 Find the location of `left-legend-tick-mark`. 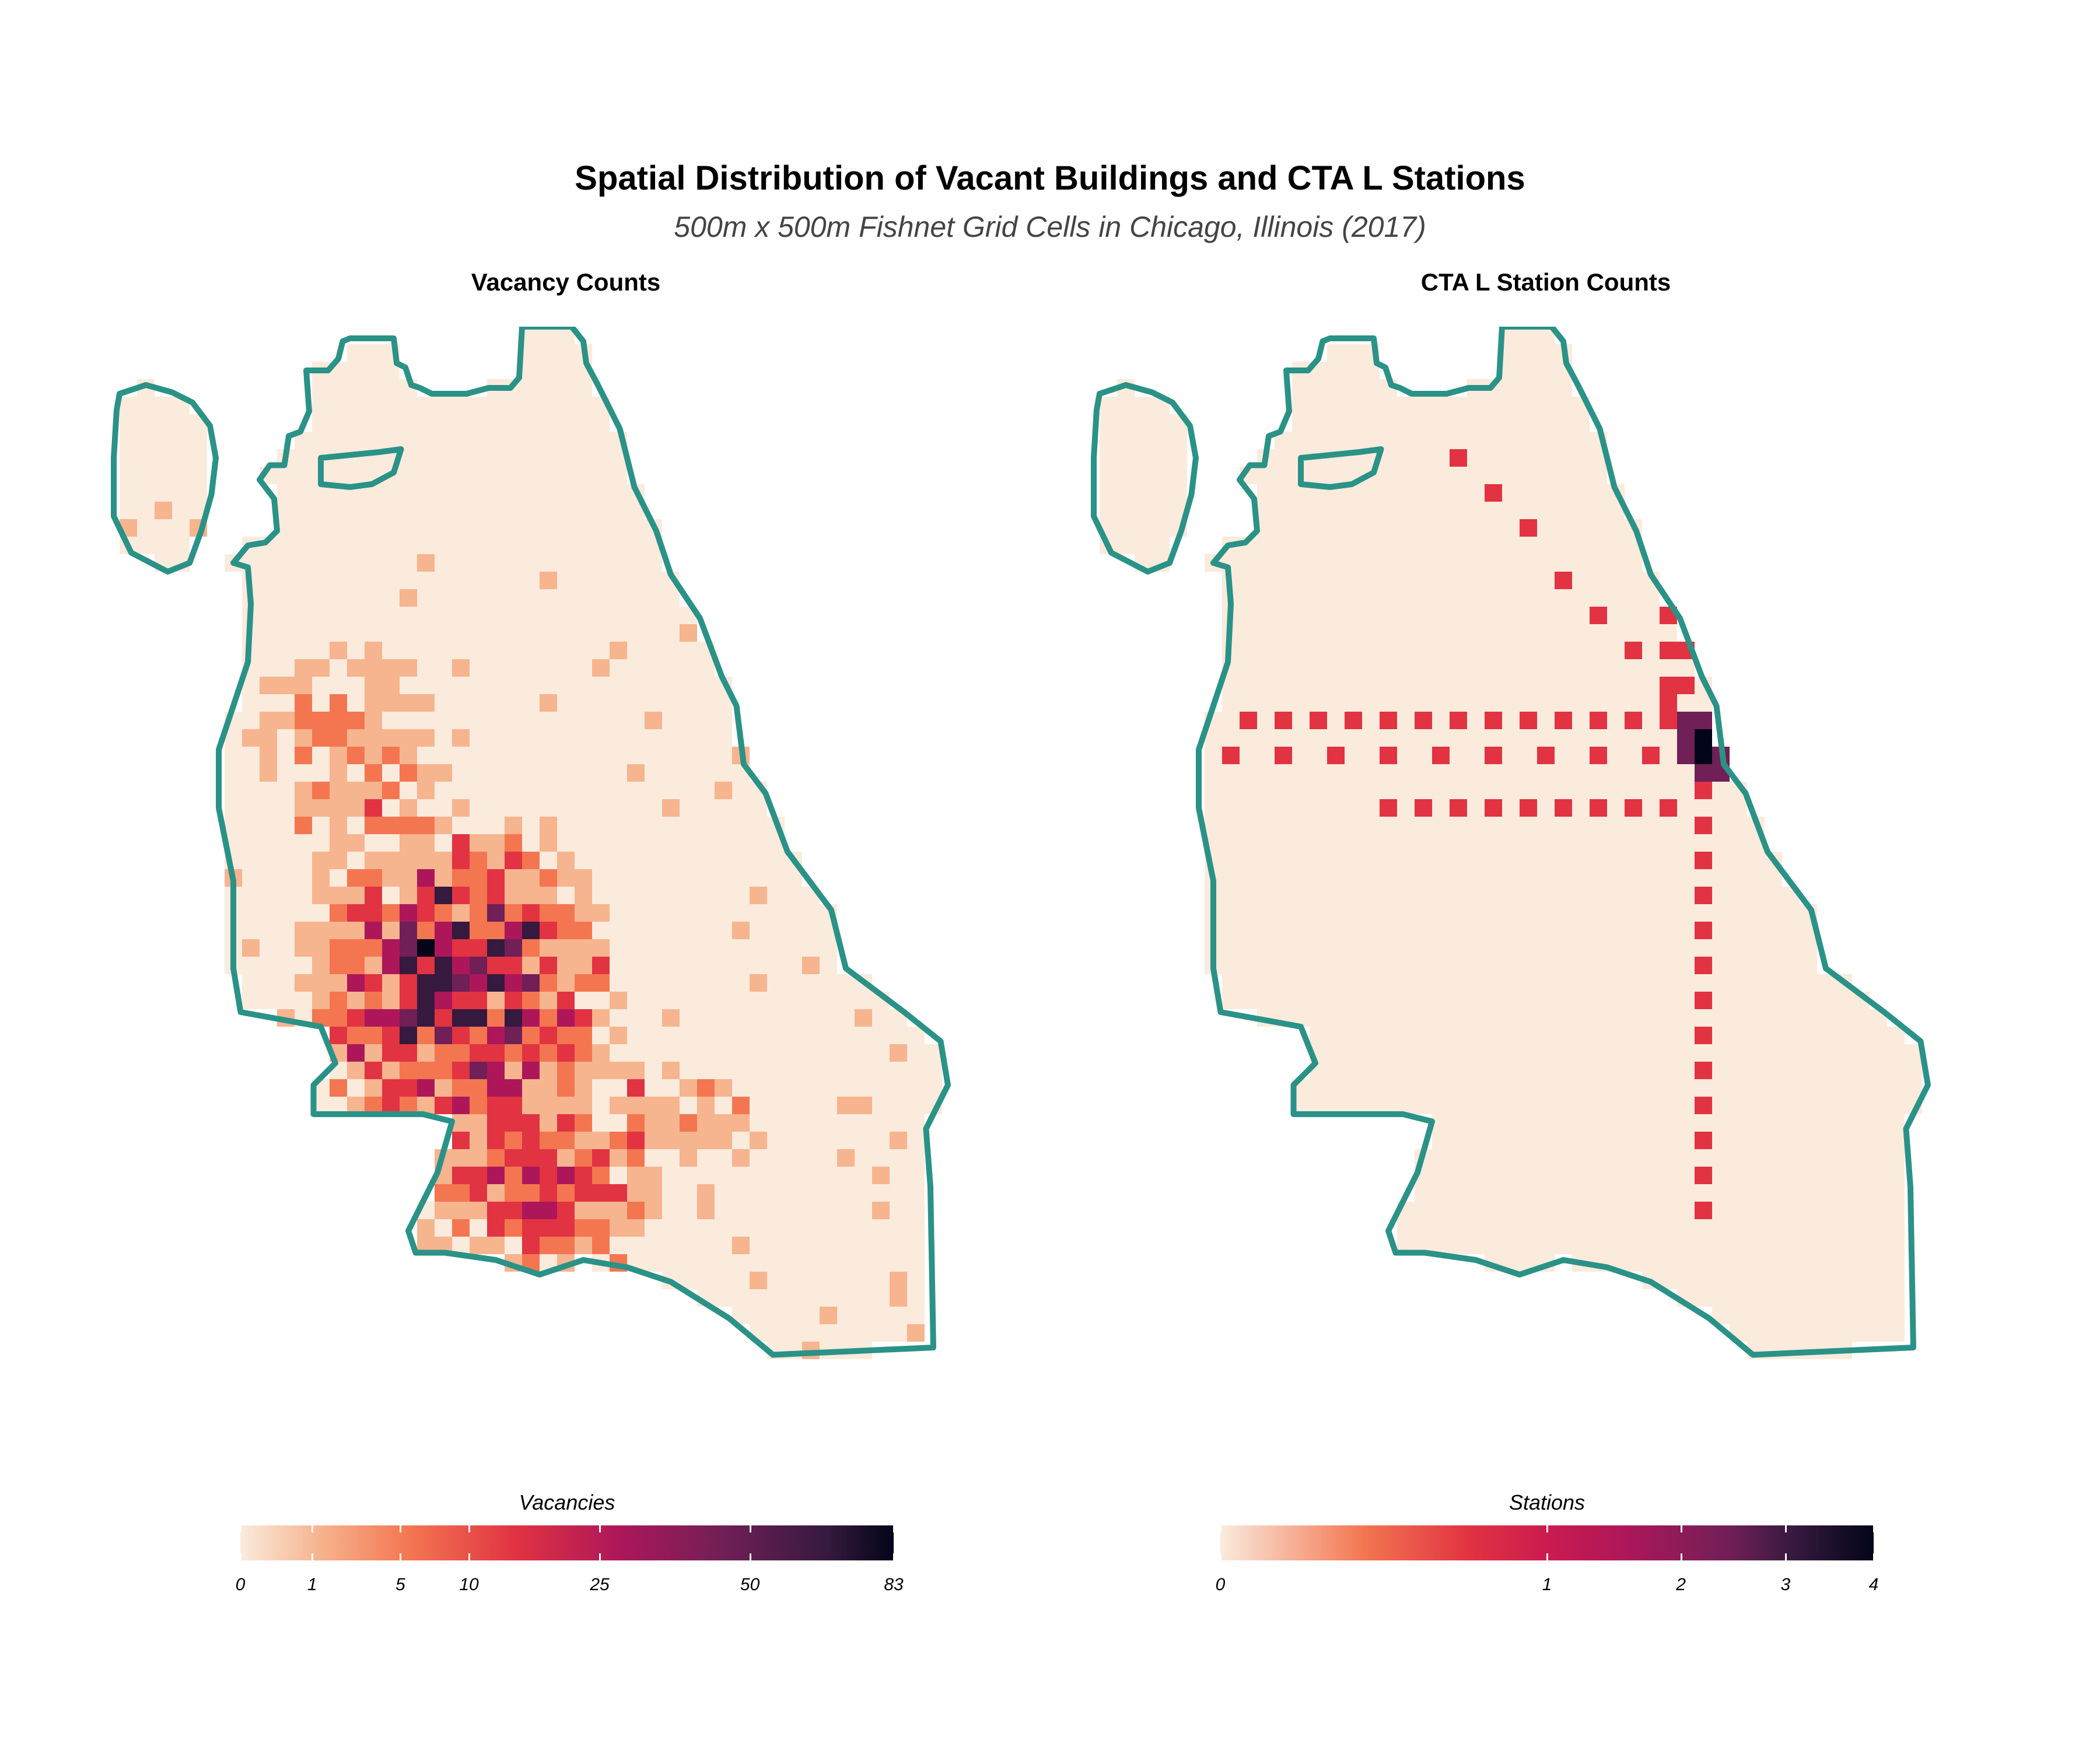

left-legend-tick-mark is located at coordinates (600, 1556).